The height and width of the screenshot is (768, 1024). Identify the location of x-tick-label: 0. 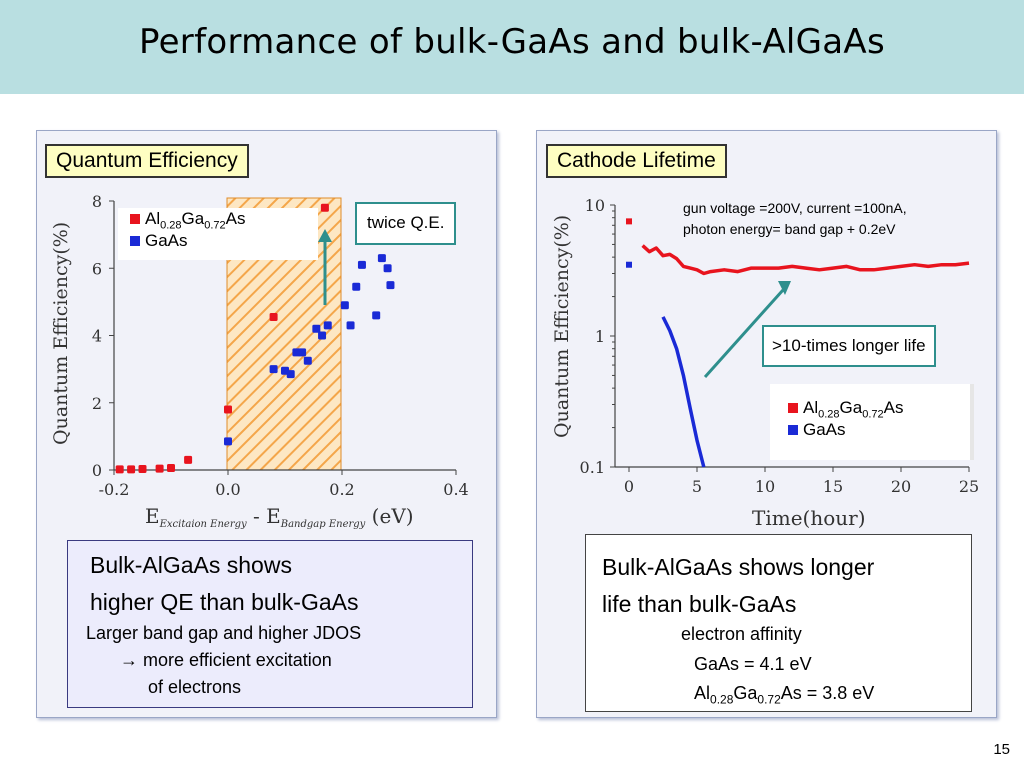
(629, 486).